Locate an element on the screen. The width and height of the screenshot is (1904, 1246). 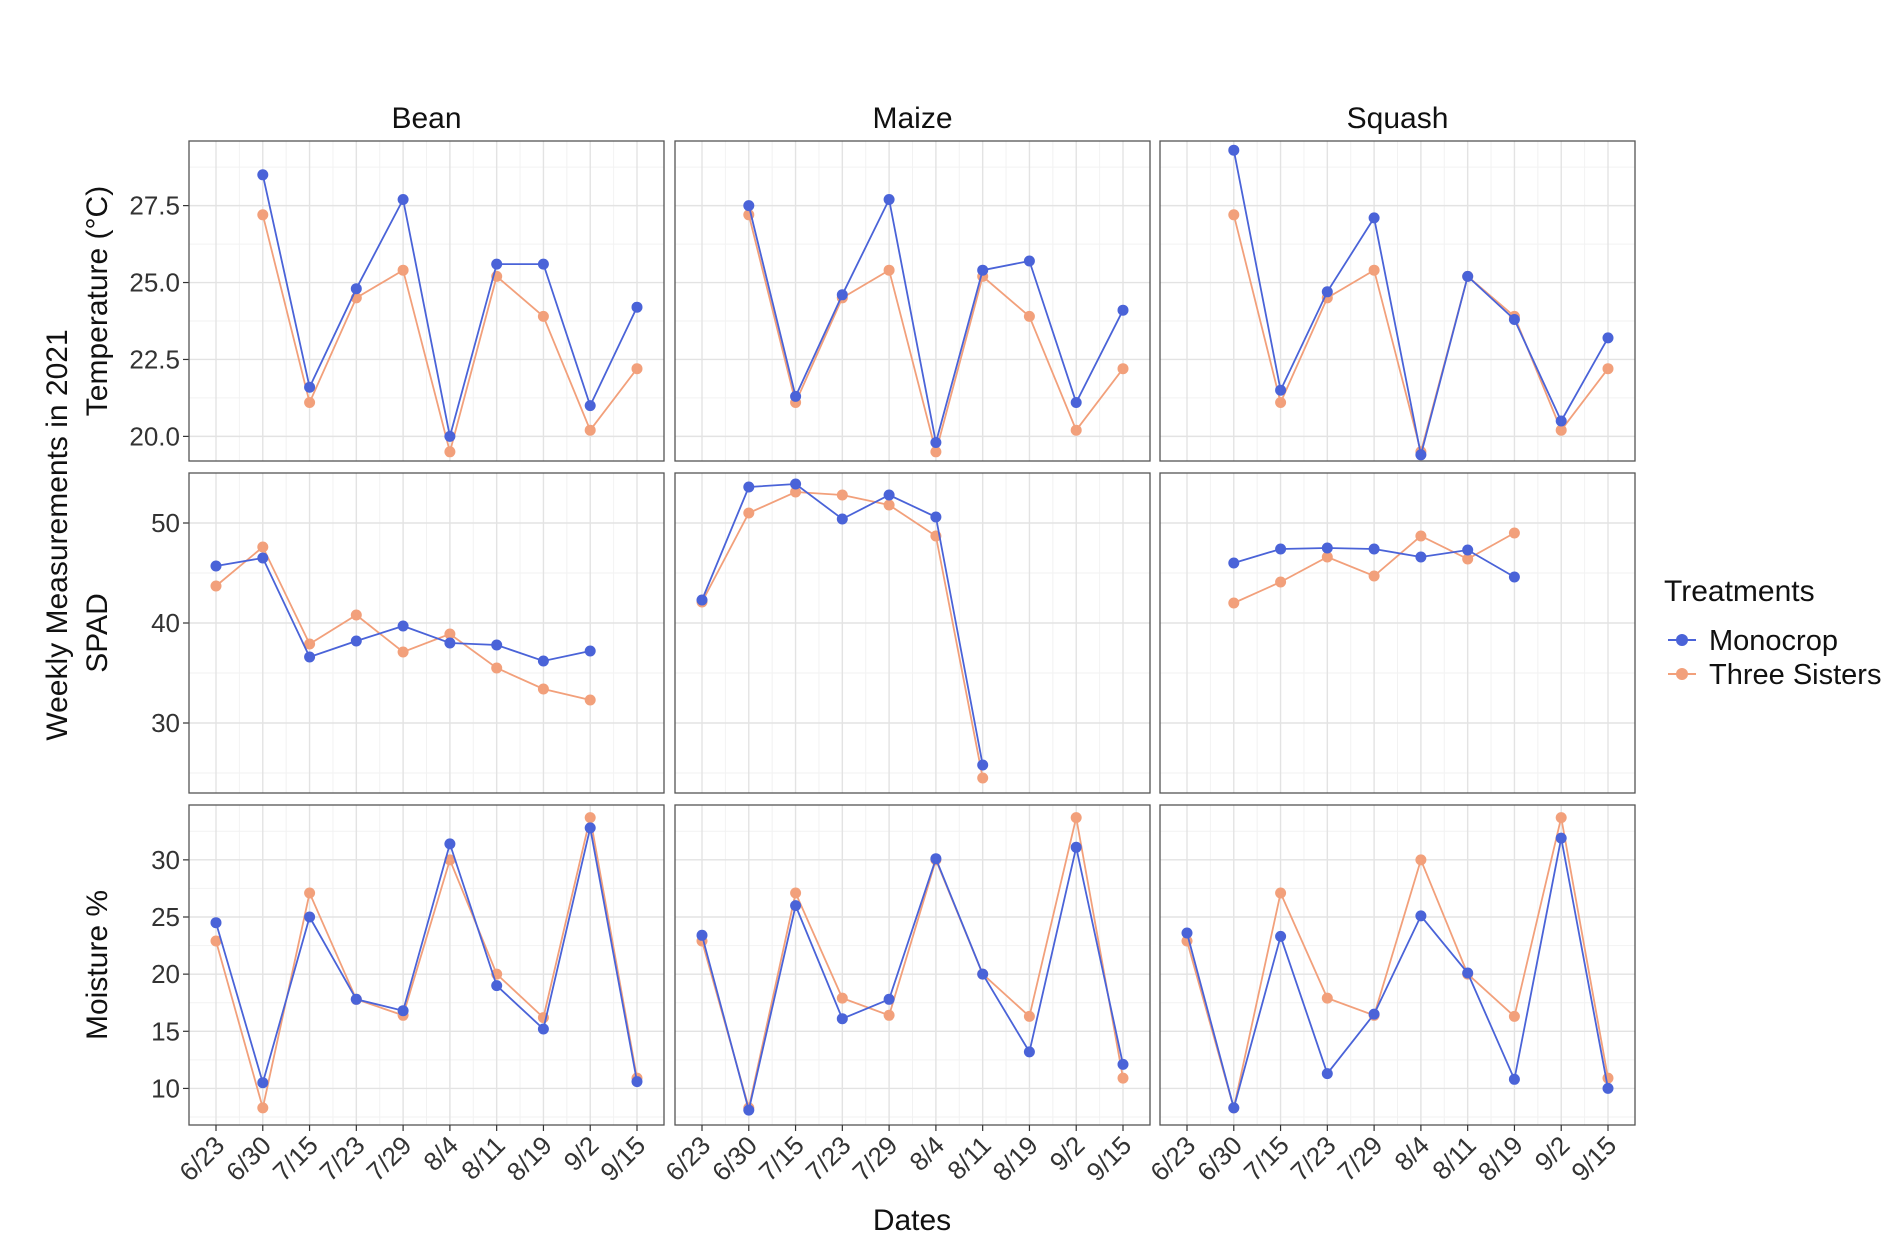
data-point-monocrop-bean-r2-6/30 is located at coordinates (263, 1083).